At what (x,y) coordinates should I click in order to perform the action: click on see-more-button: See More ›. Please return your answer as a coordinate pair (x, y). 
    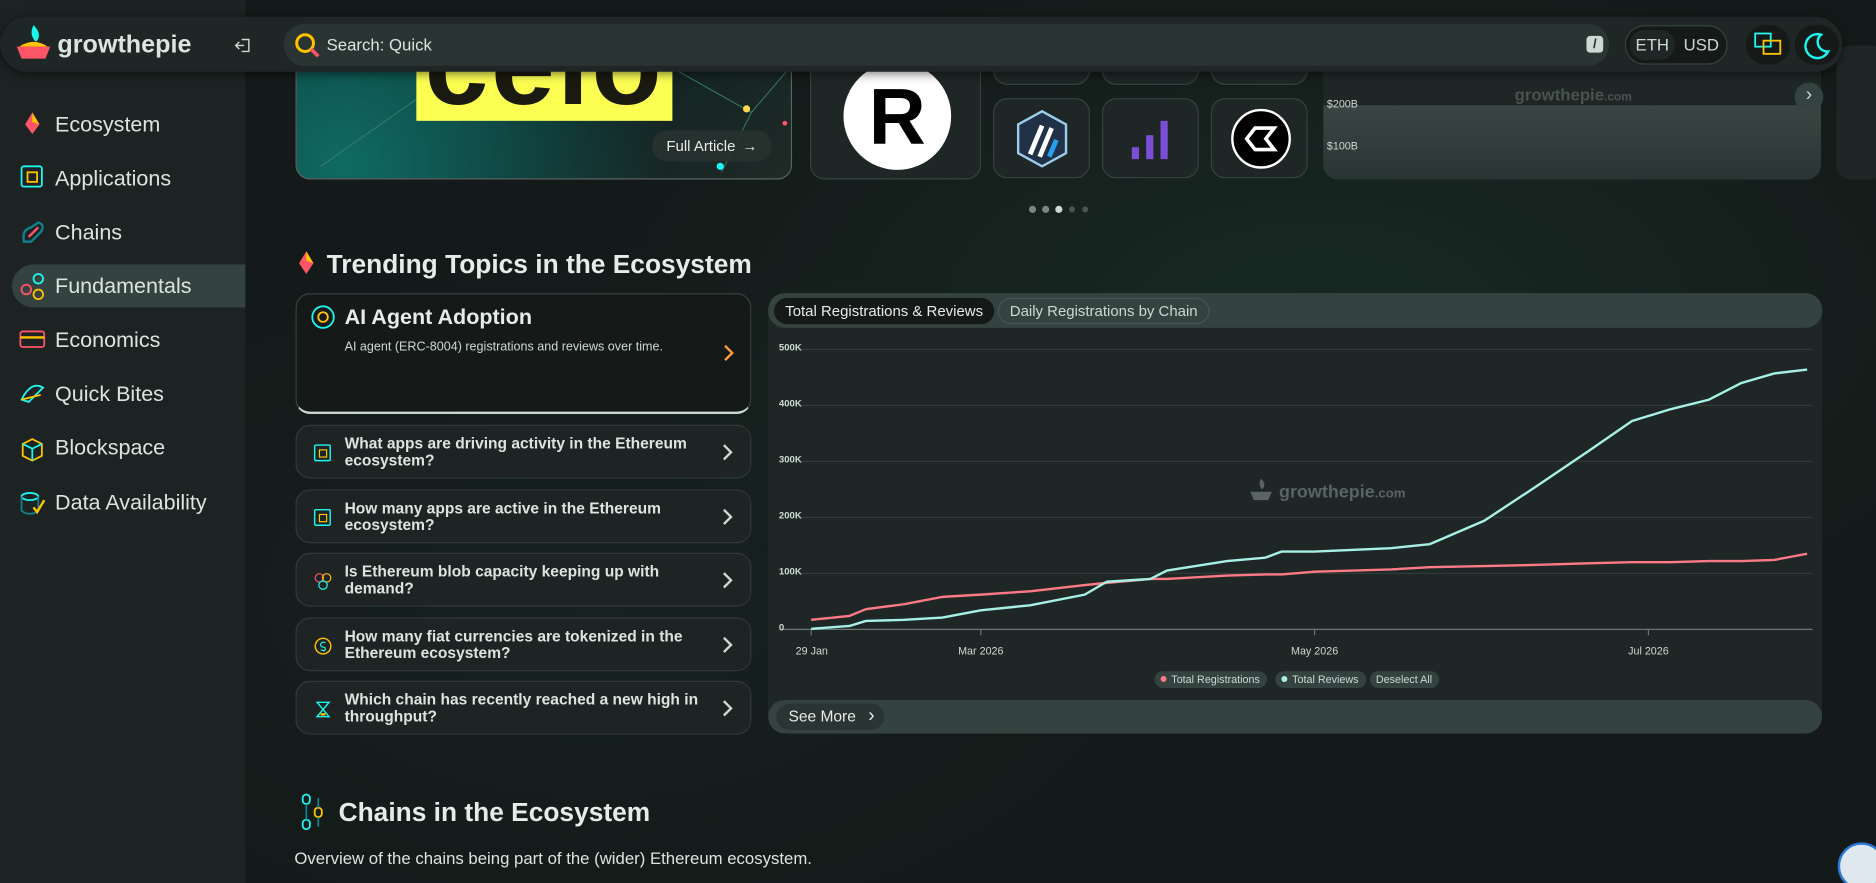
    Looking at the image, I should click on (830, 716).